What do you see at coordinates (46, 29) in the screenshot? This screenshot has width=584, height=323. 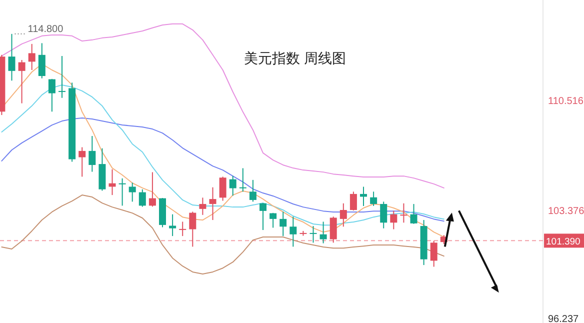 I see `annotation: 114.800` at bounding box center [46, 29].